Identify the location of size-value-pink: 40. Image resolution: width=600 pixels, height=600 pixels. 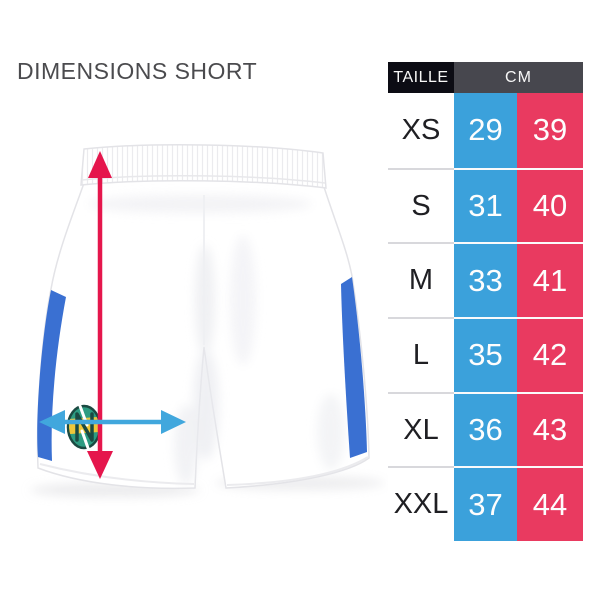
(550, 205).